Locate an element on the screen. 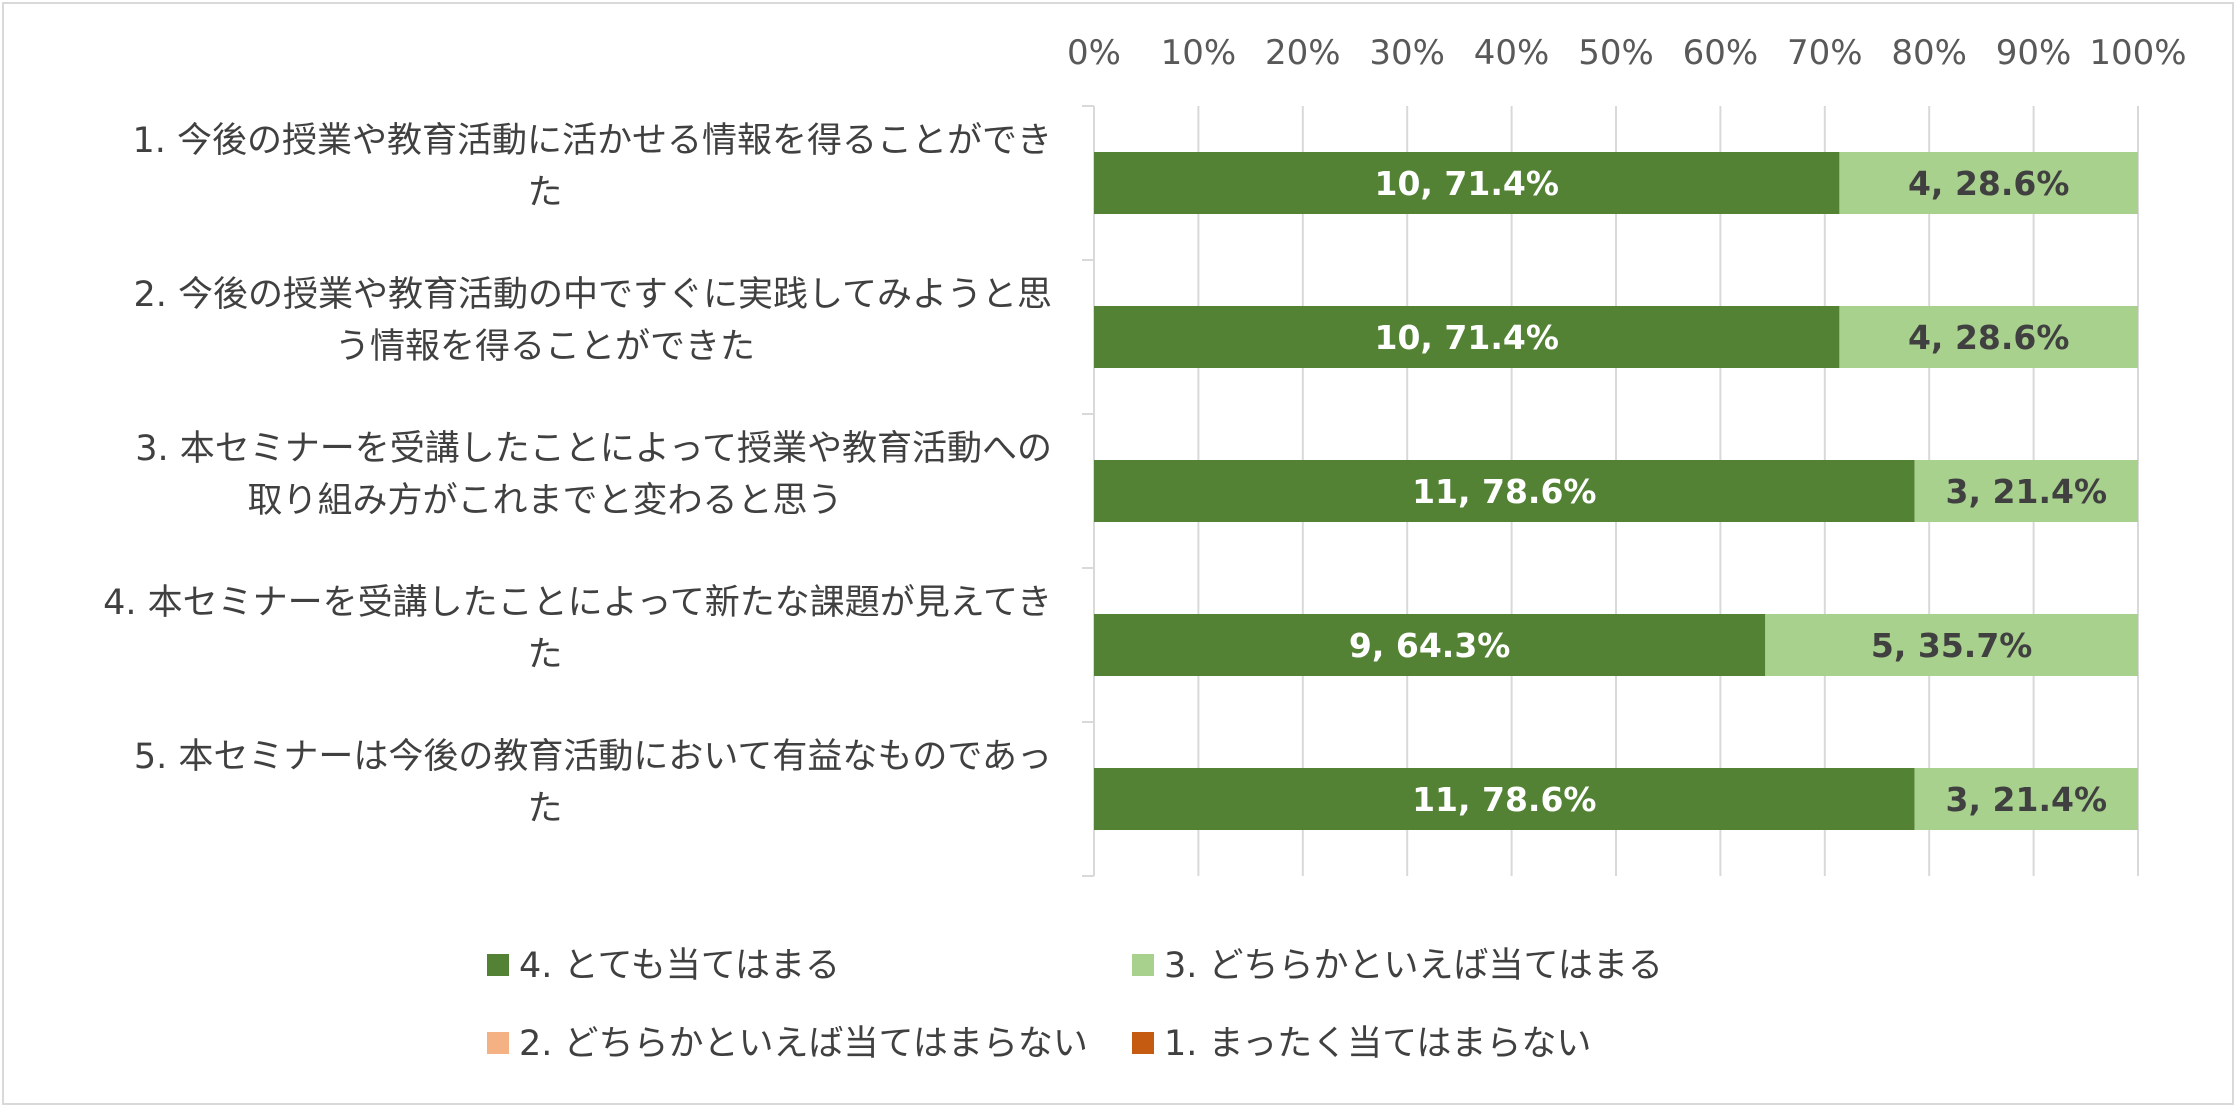 This screenshot has height=1107, width=2236. x-tick-label: 70% is located at coordinates (1825, 53).